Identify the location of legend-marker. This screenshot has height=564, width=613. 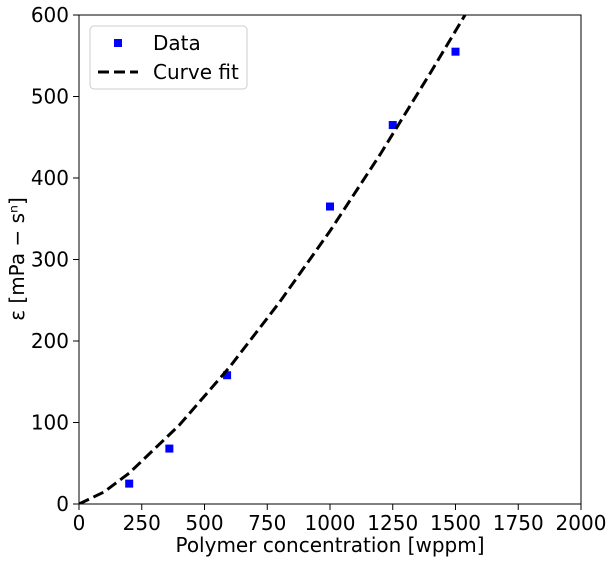
(118, 43).